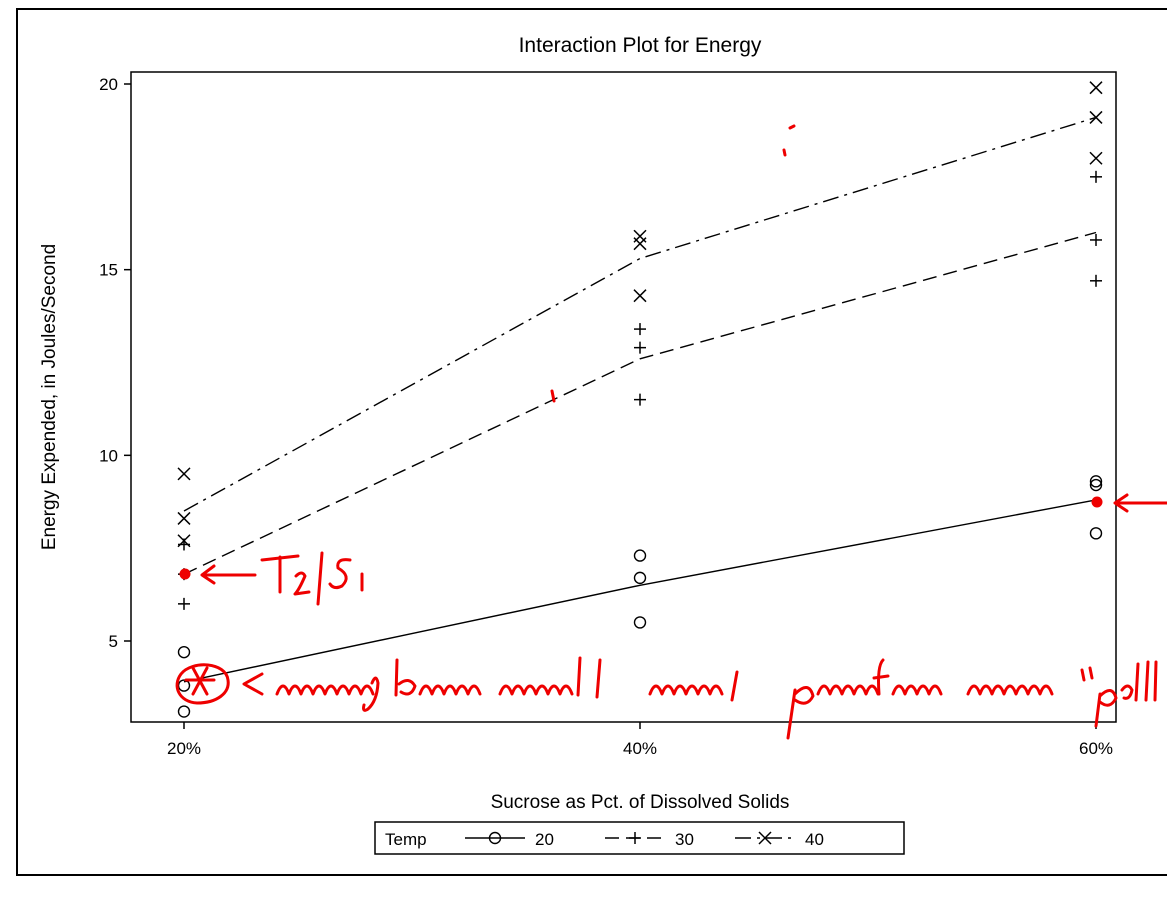  I want to click on handwriting-arrow, so click(253, 684).